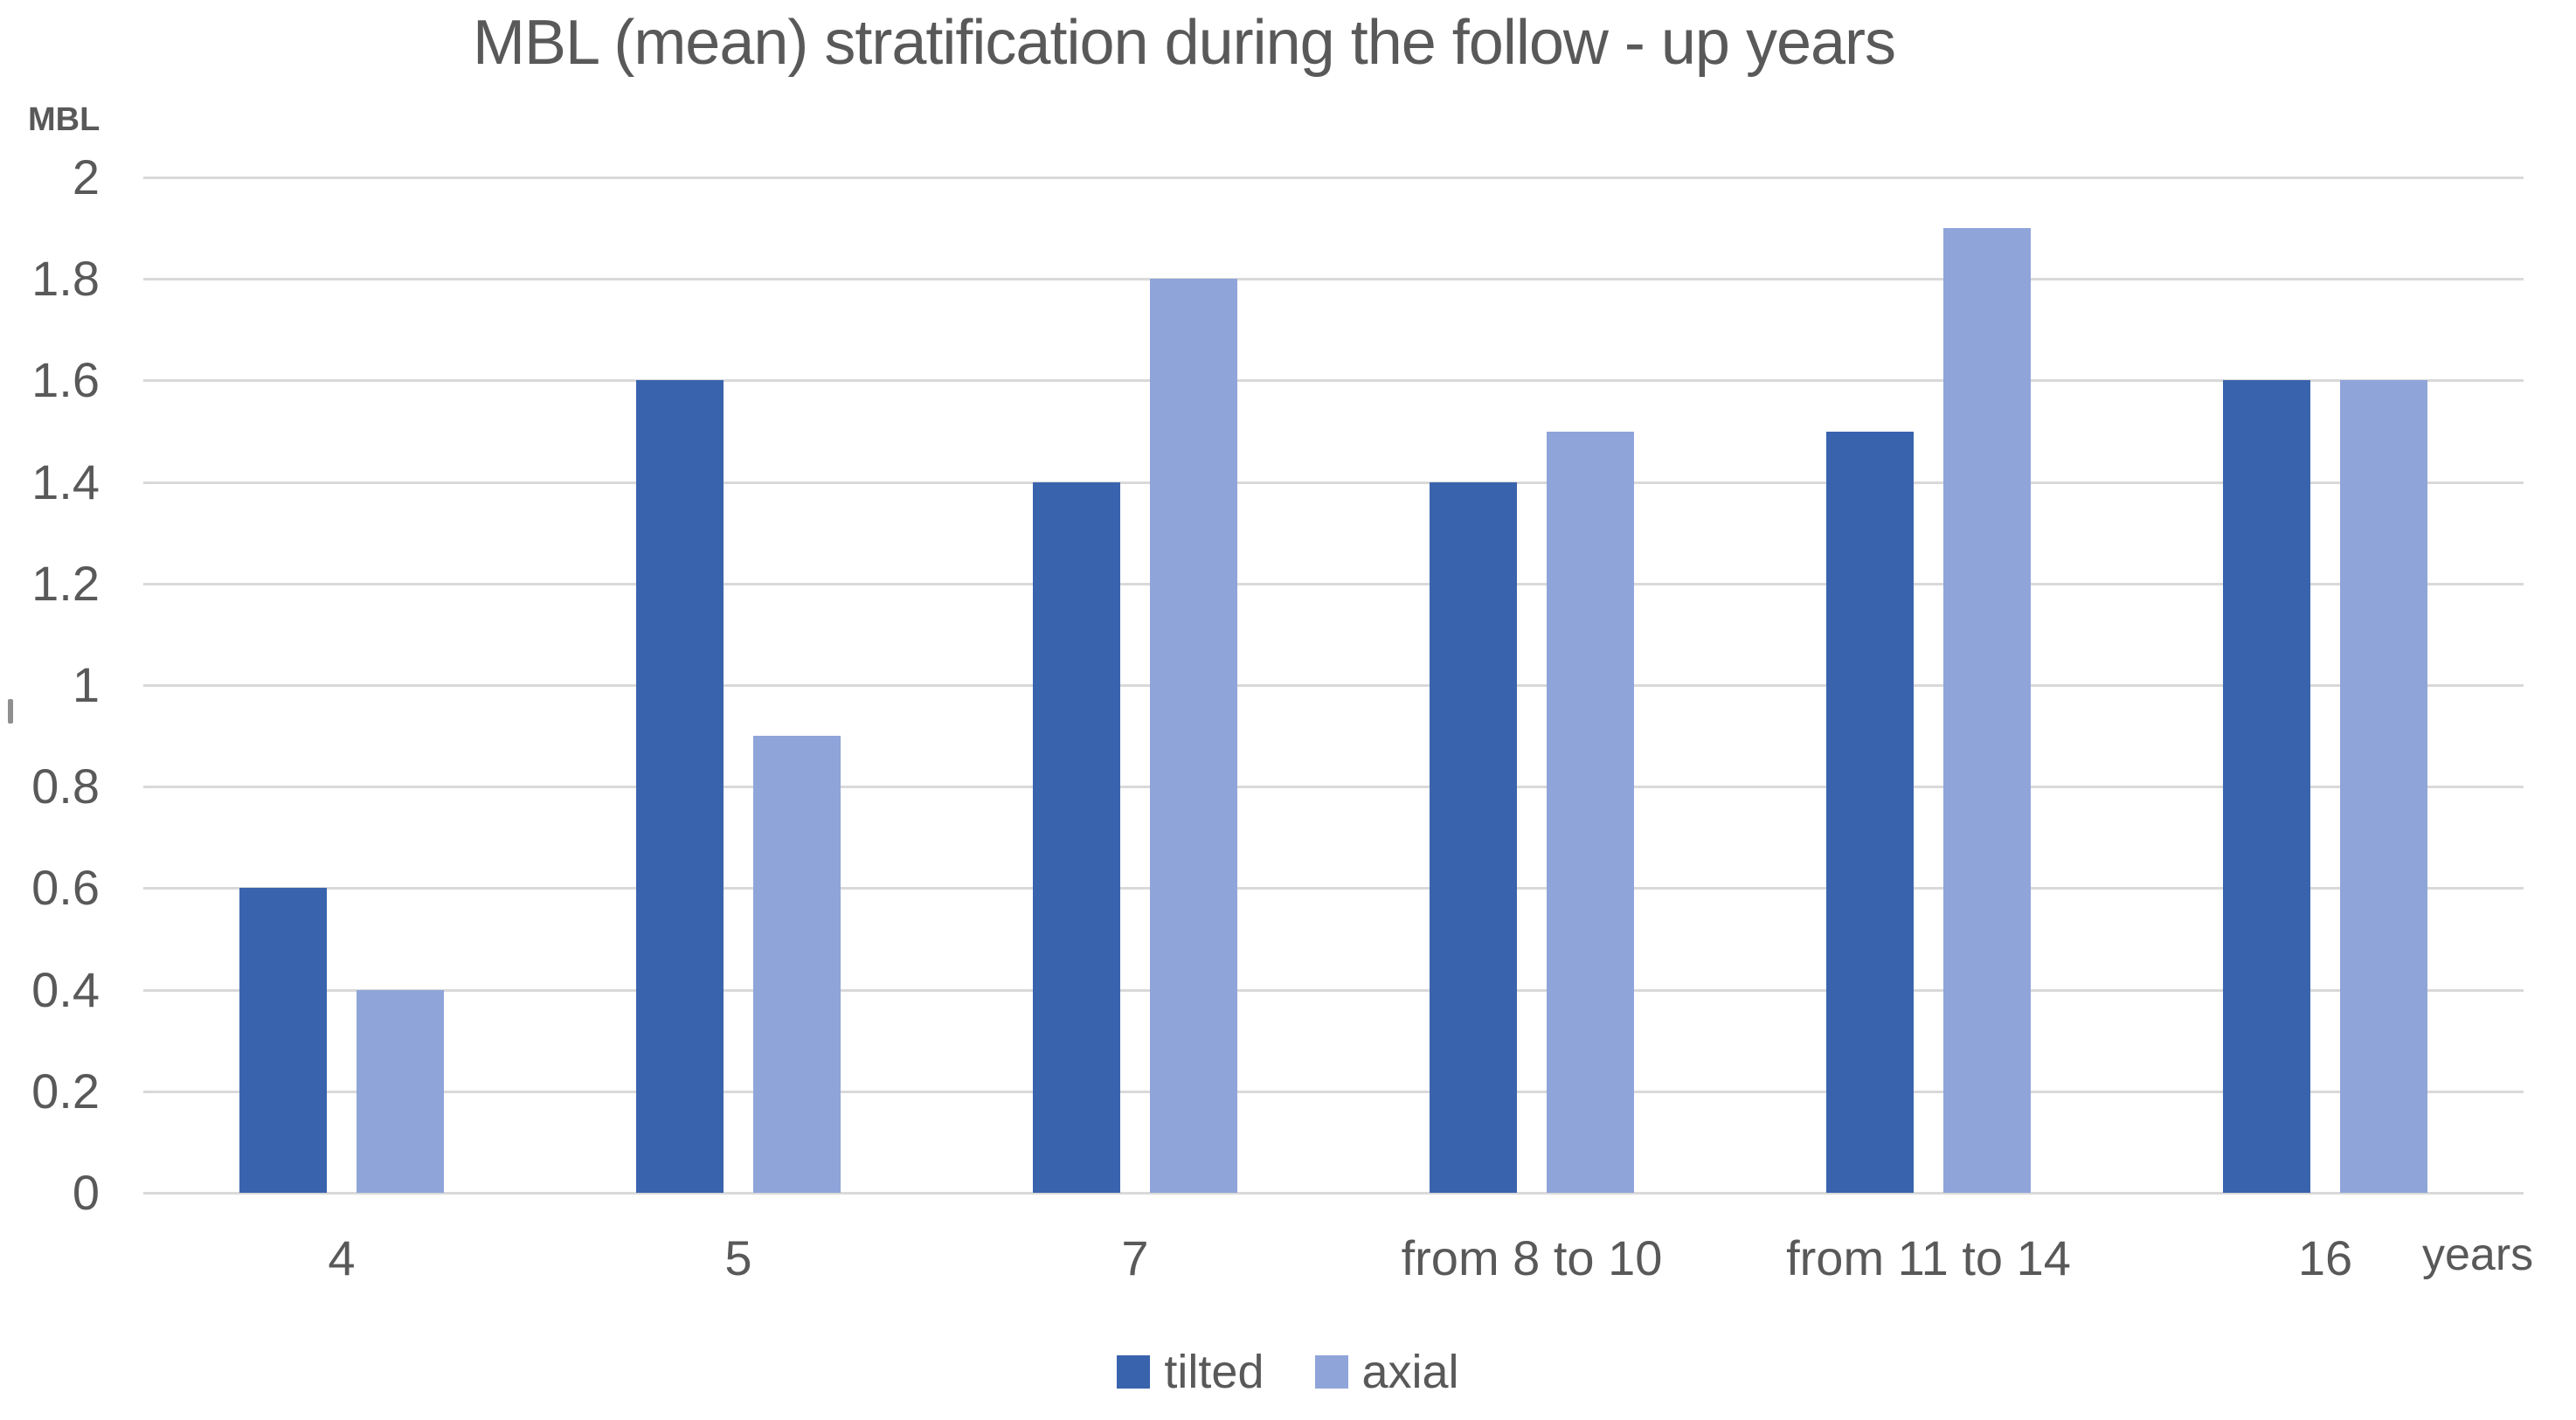 This screenshot has height=1420, width=2576. What do you see at coordinates (65, 481) in the screenshot?
I see `y-tick-label-1.4: 1.4` at bounding box center [65, 481].